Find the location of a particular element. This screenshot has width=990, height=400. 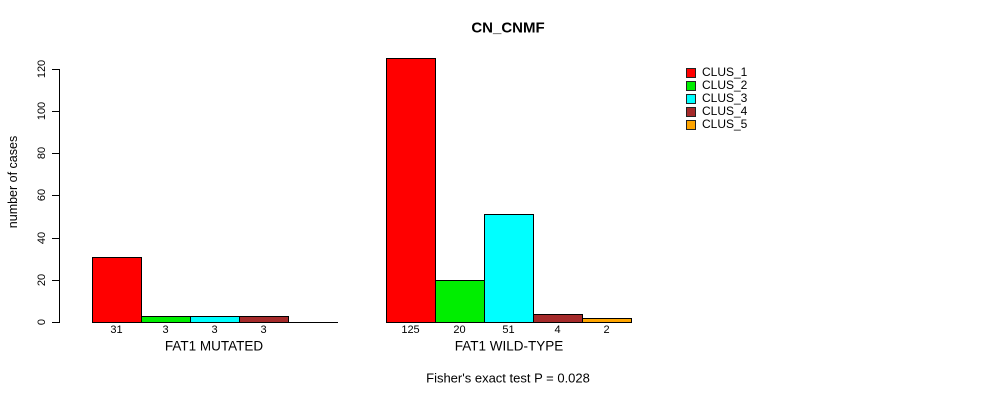

y-axis-label: number of cases is located at coordinates (13, 182).